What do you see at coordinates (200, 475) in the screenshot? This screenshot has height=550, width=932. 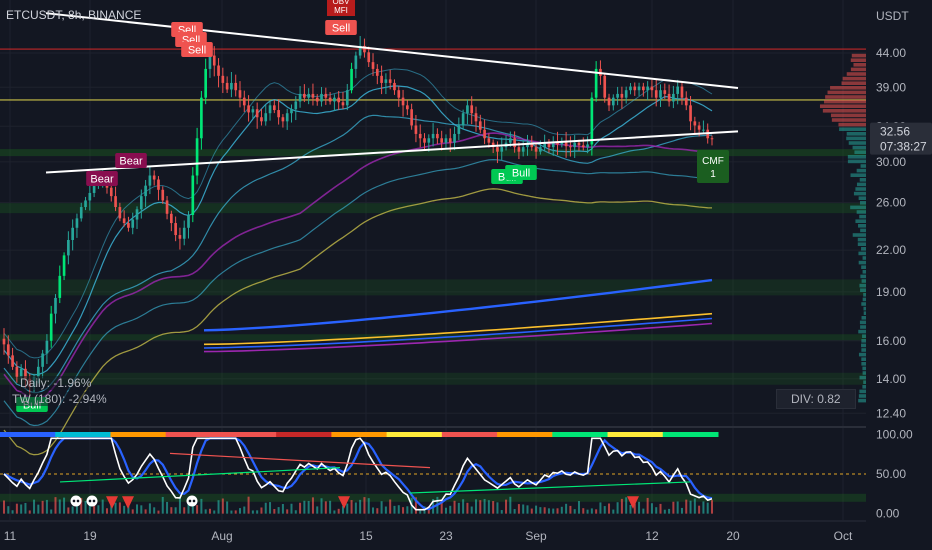 I see `oscillator-divergence-green` at bounding box center [200, 475].